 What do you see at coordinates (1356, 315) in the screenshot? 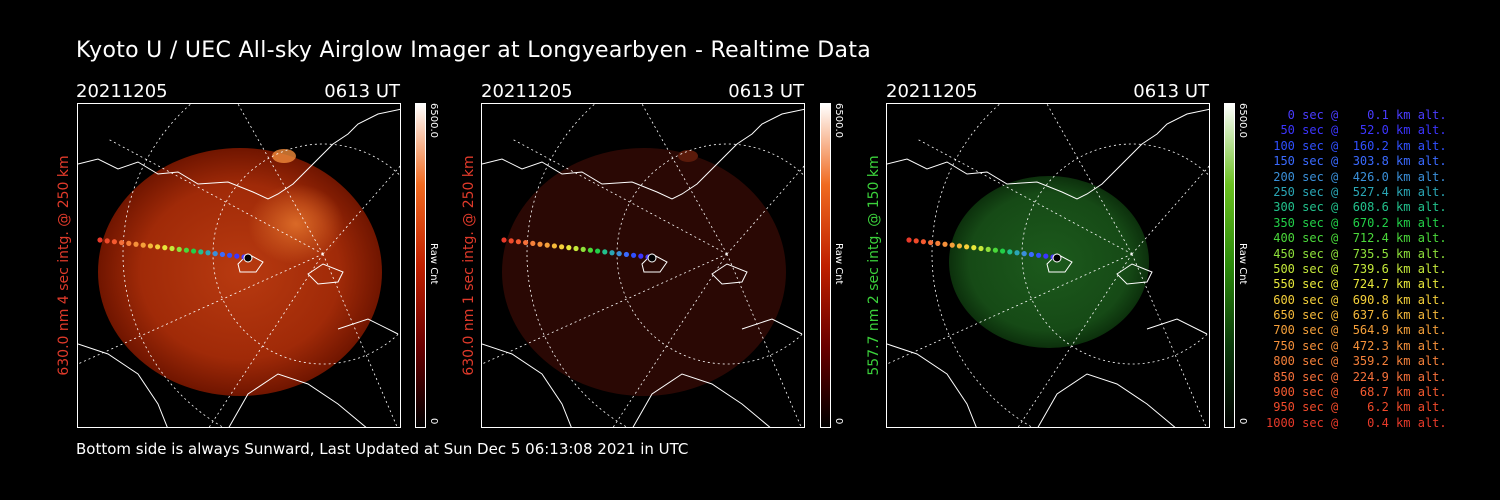
I see `legend-row: 650 sec @ 637.6 km alt.` at bounding box center [1356, 315].